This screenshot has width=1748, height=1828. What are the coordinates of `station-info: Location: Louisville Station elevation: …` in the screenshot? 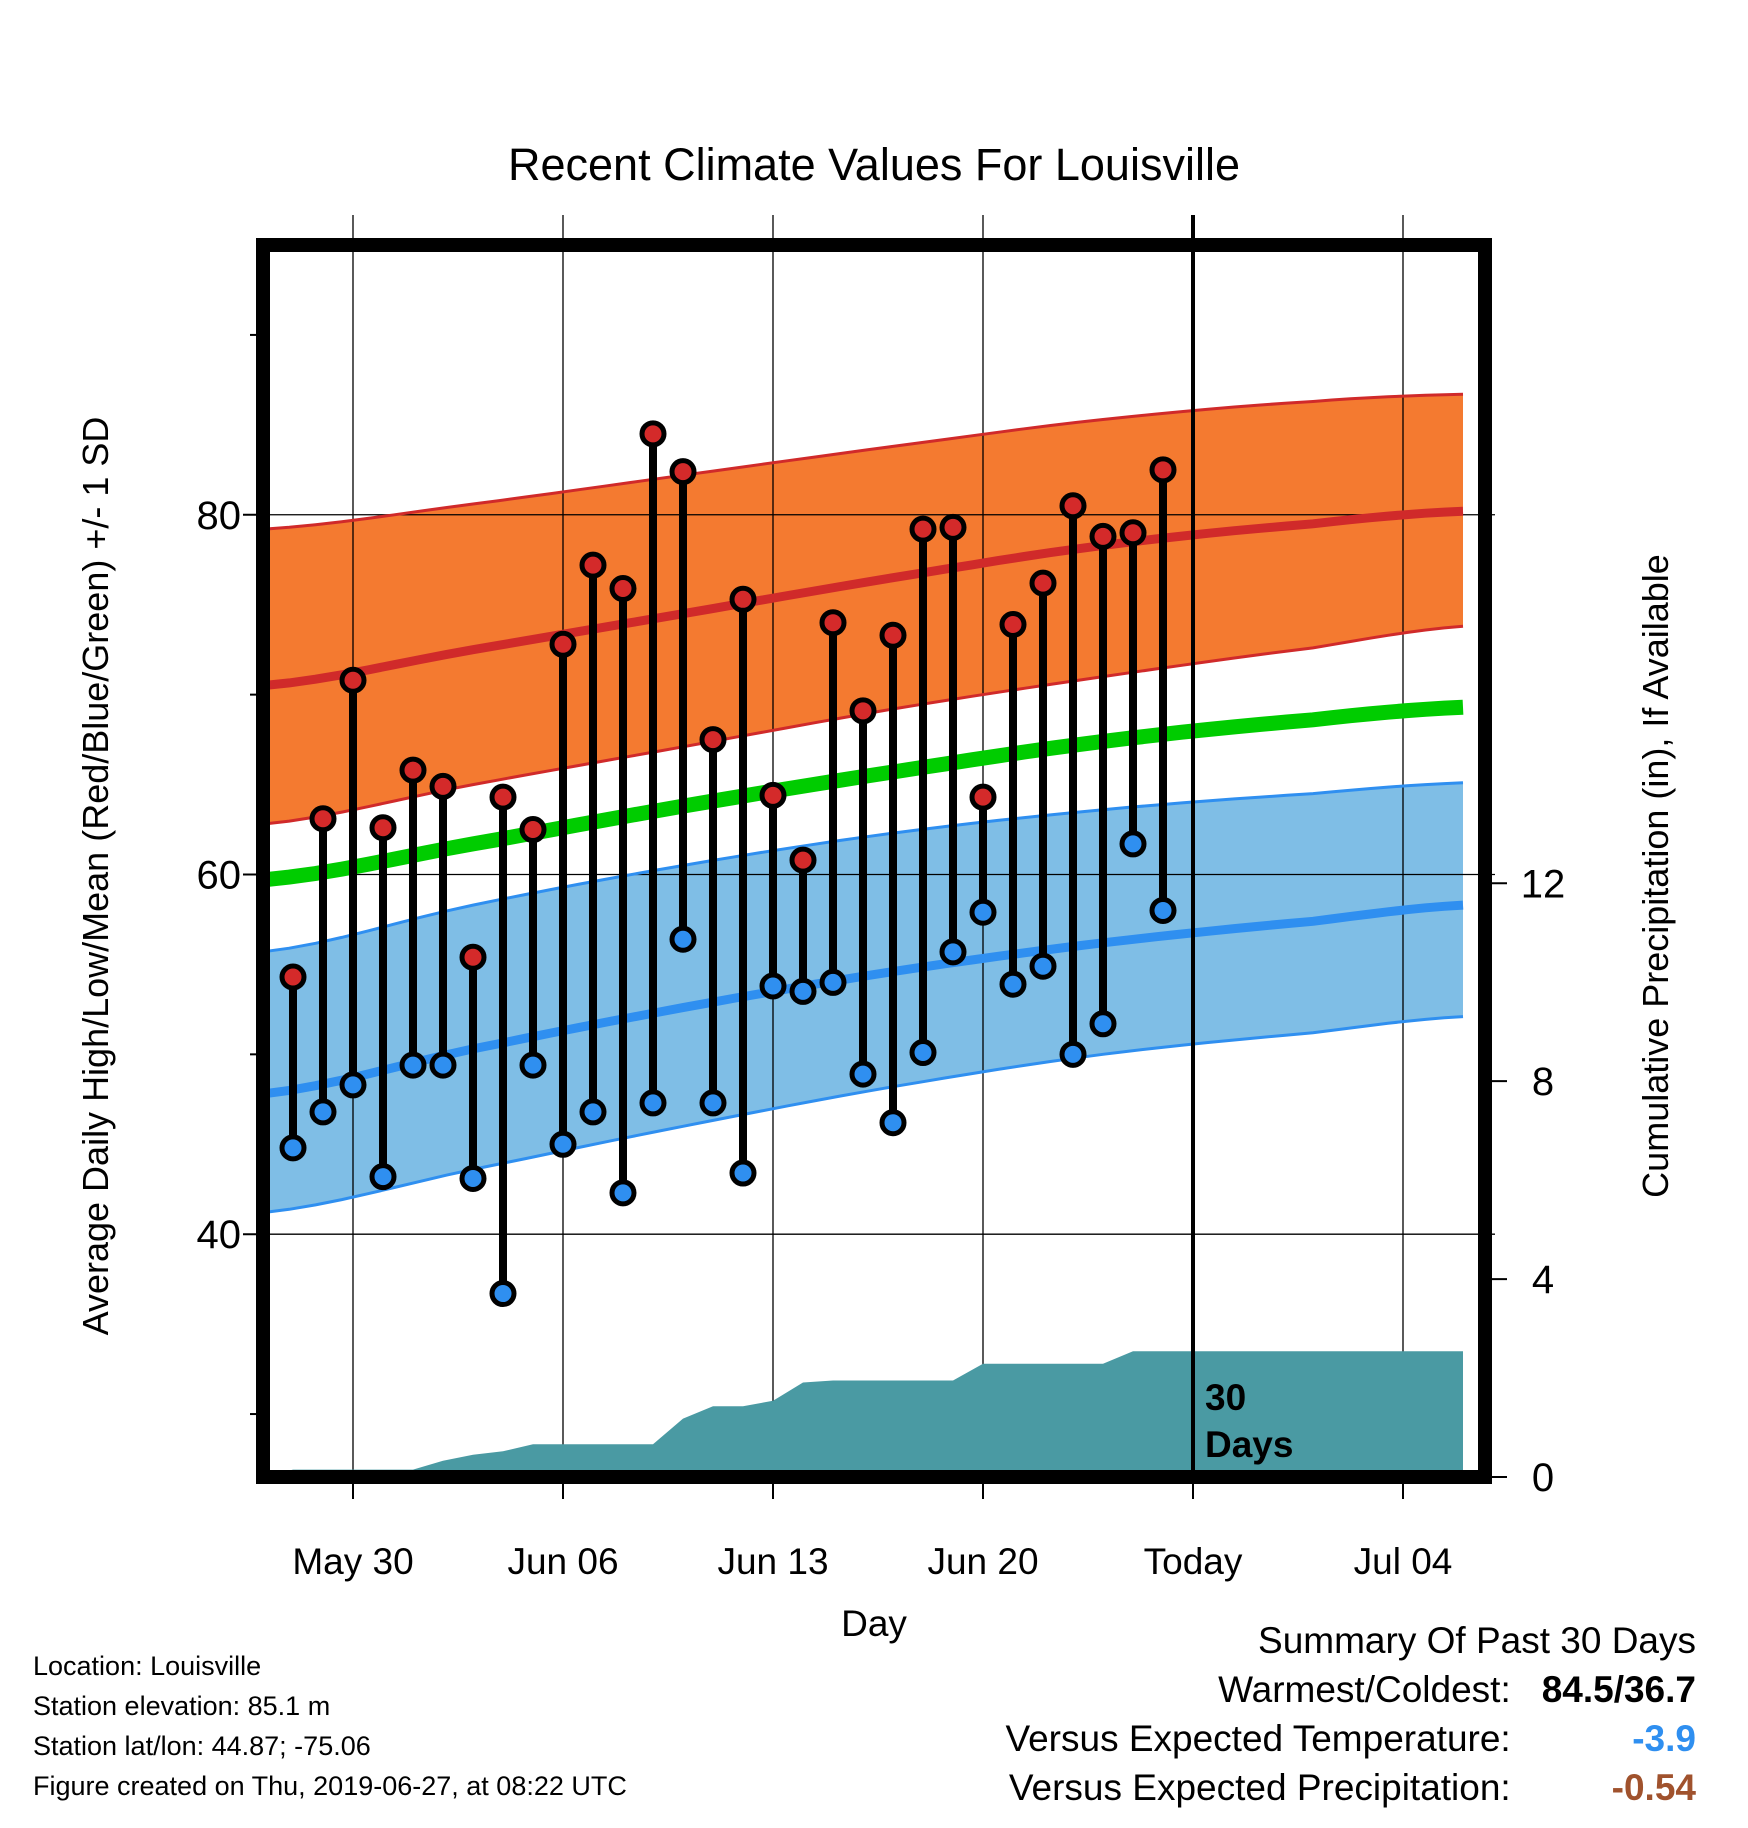 It's located at (330, 1726).